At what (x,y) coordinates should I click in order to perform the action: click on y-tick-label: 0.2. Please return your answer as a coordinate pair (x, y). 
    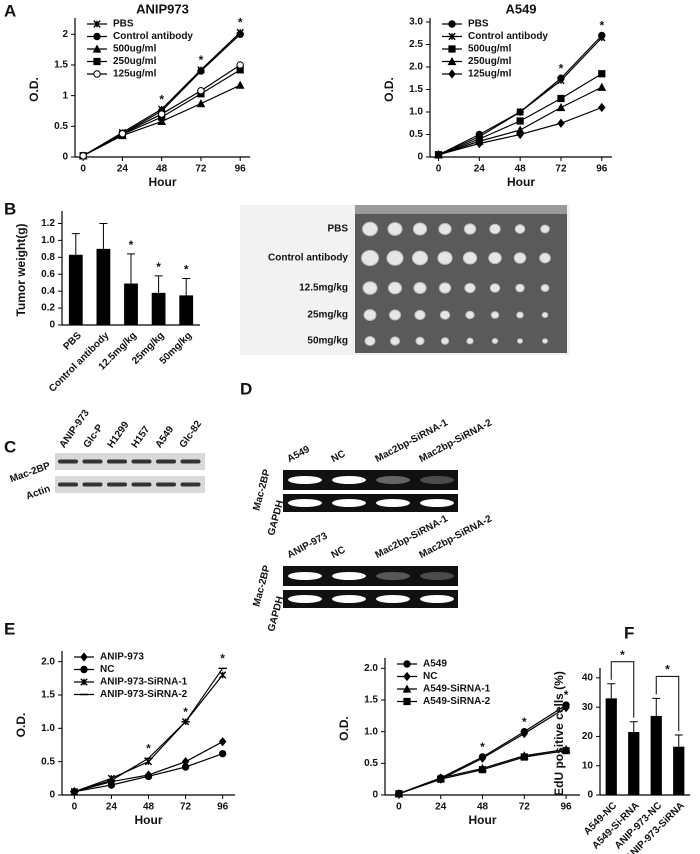
    Looking at the image, I should click on (48, 308).